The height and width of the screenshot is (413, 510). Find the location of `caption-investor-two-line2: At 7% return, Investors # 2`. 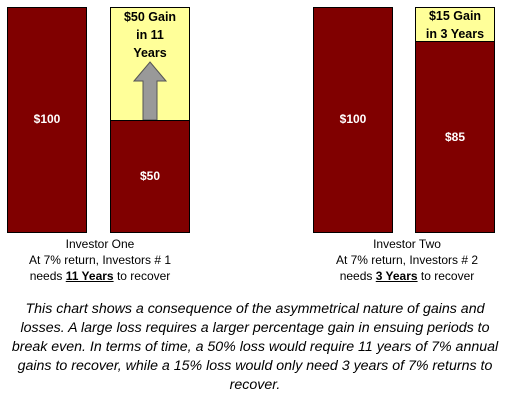

caption-investor-two-line2: At 7% return, Investors # 2 is located at coordinates (407, 260).